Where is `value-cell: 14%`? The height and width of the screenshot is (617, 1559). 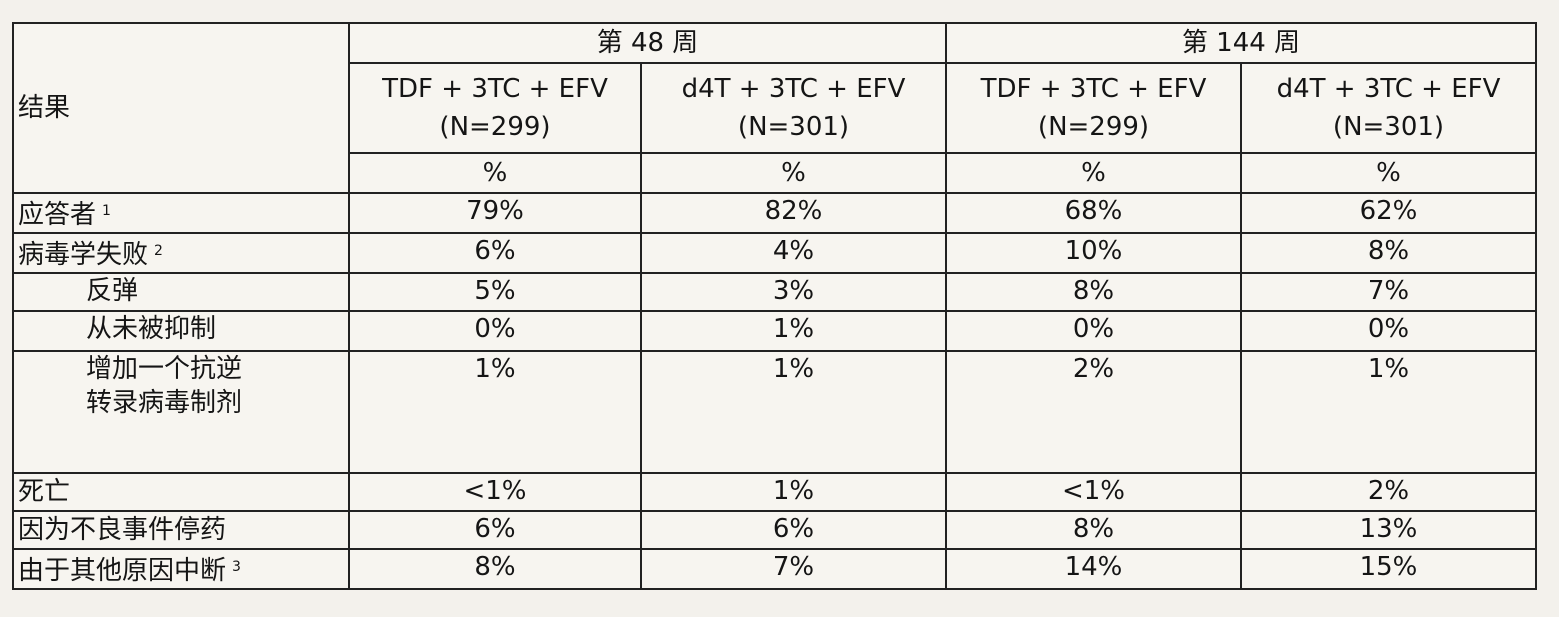
value-cell: 14% is located at coordinates (1093, 569).